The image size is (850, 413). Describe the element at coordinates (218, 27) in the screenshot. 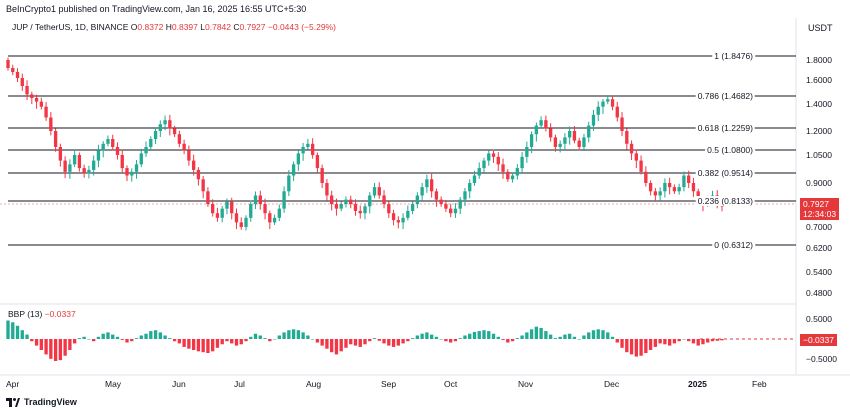

I see `low-value: 0.7842` at that location.